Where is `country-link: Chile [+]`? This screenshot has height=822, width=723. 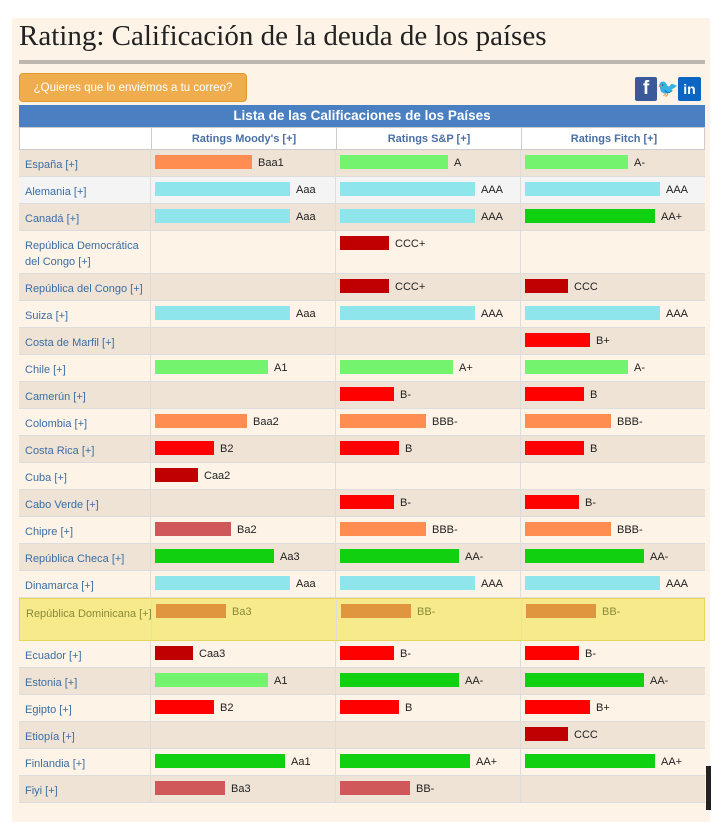 country-link: Chile [+] is located at coordinates (45, 370).